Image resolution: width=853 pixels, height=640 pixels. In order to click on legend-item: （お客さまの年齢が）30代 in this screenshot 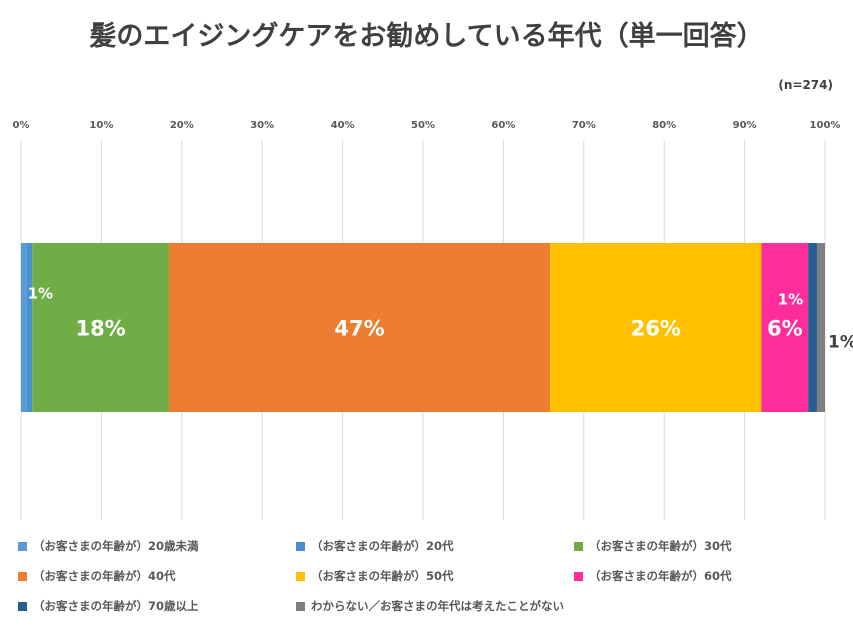, I will do `click(711, 546)`.